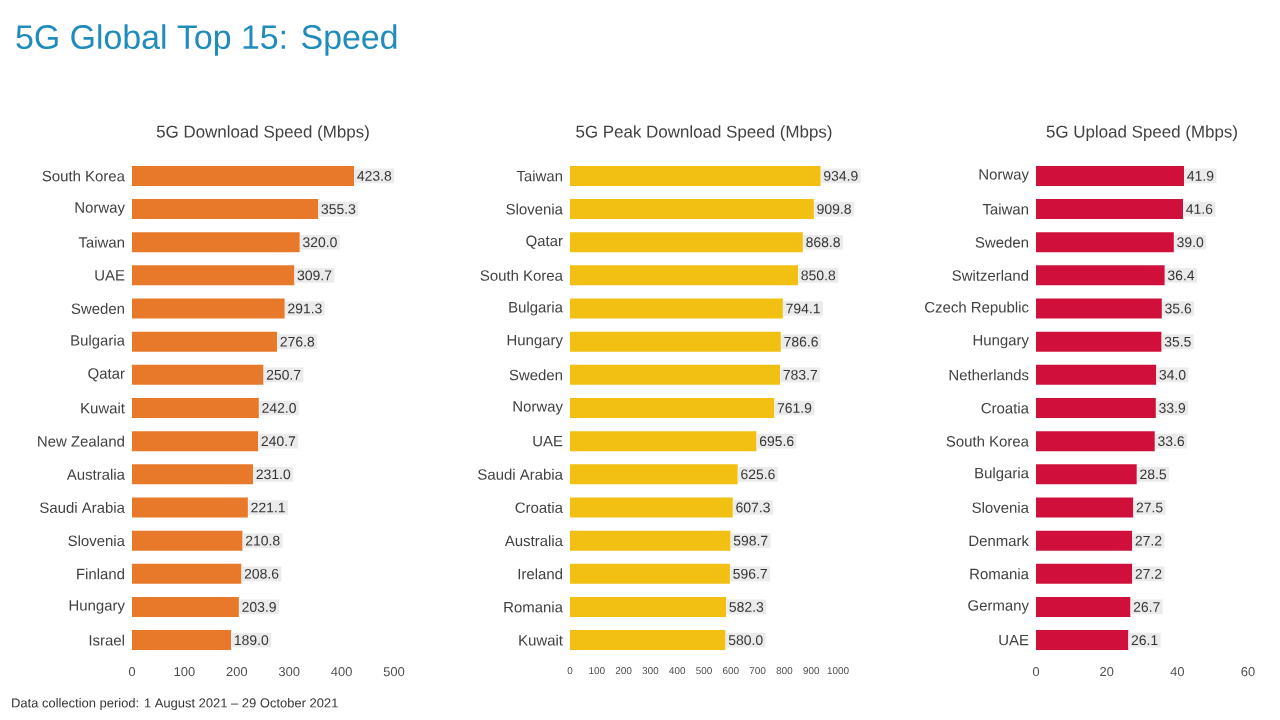 This screenshot has width=1280, height=720. I want to click on chart-title: 5G Upload Speed (Mbps), so click(1141, 133).